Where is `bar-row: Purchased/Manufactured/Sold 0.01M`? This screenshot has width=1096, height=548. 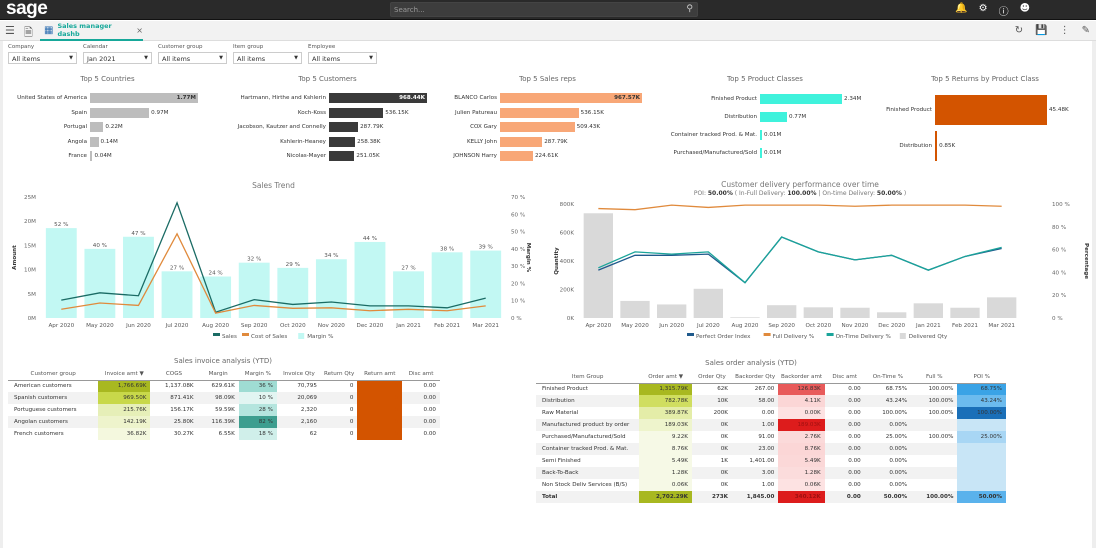
bar-row: Purchased/Manufactured/Sold 0.01M is located at coordinates (718, 153).